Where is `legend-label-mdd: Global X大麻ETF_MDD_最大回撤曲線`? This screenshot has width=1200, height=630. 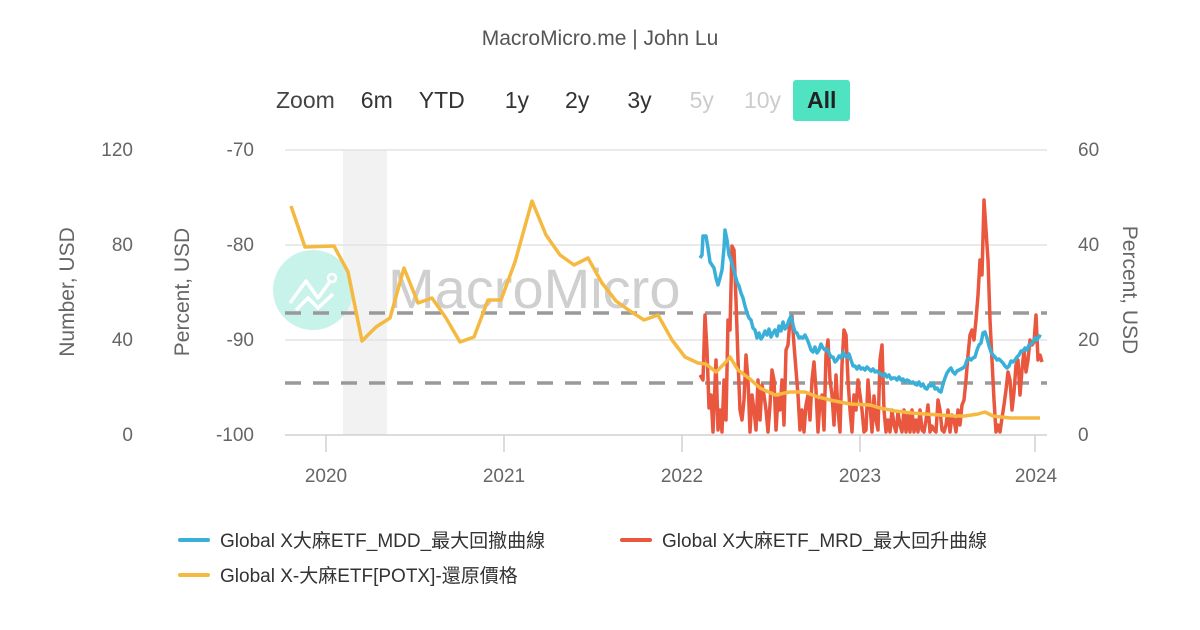
legend-label-mdd: Global X大麻ETF_MDD_最大回撤曲線 is located at coordinates (383, 541).